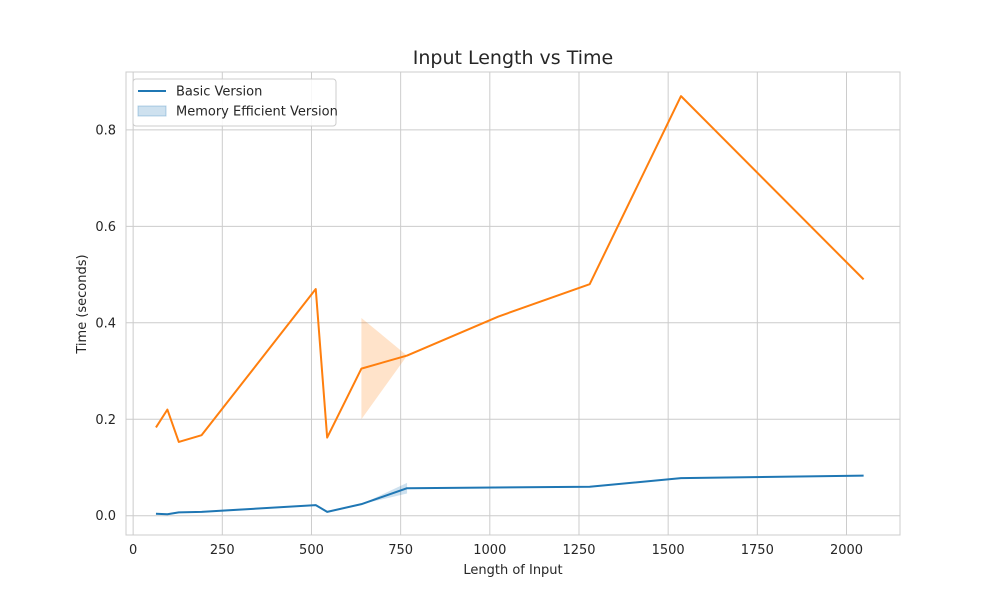 The height and width of the screenshot is (600, 1000). Describe the element at coordinates (257, 112) in the screenshot. I see `legend-label: Memory Efficient Version` at that location.